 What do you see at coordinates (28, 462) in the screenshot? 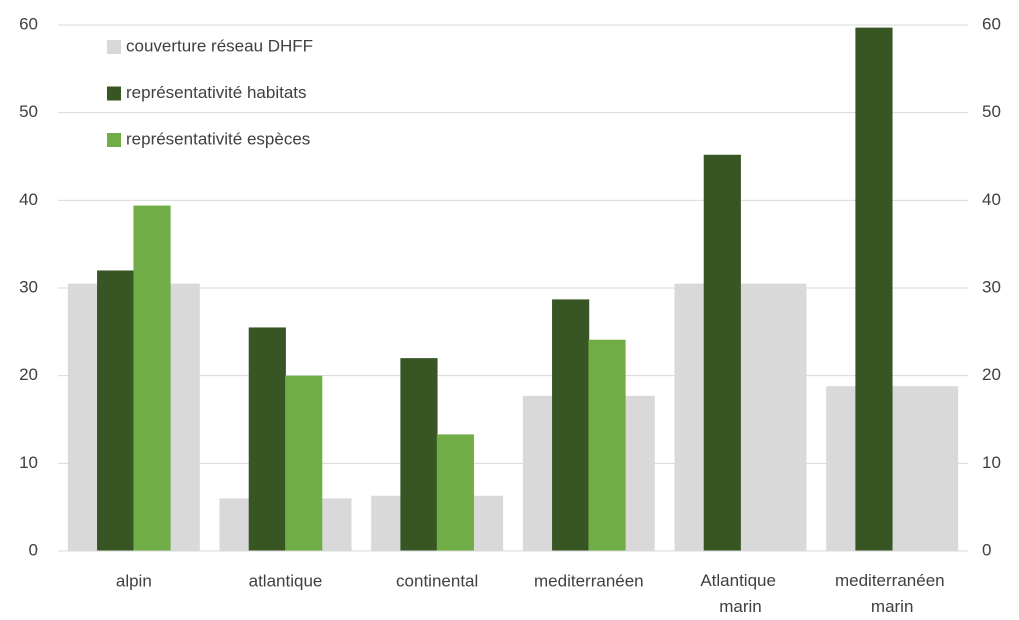
I see `y-tick-label: 10` at bounding box center [28, 462].